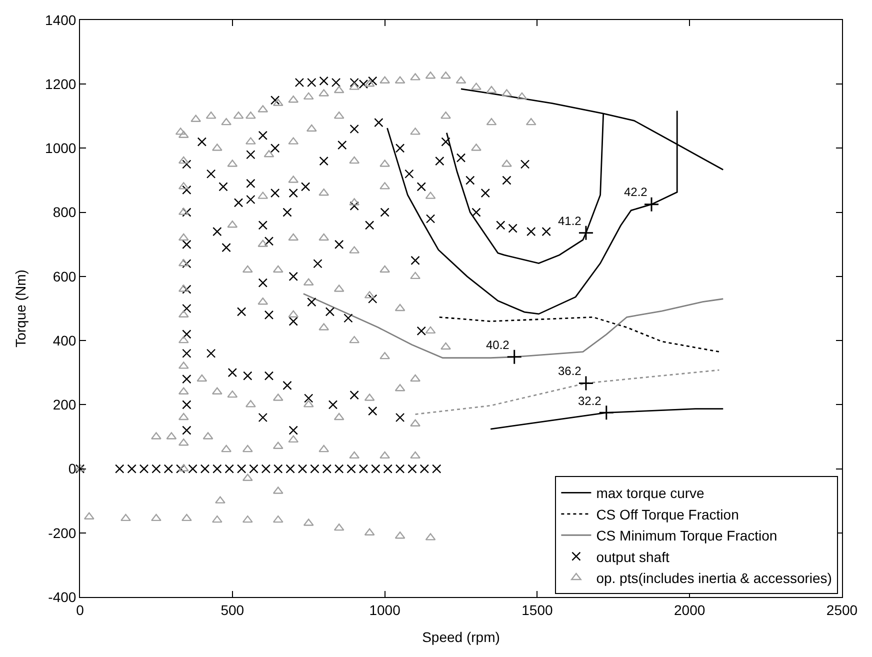 The height and width of the screenshot is (657, 872). Describe the element at coordinates (62, 596) in the screenshot. I see `y-tick-label: -400` at that location.